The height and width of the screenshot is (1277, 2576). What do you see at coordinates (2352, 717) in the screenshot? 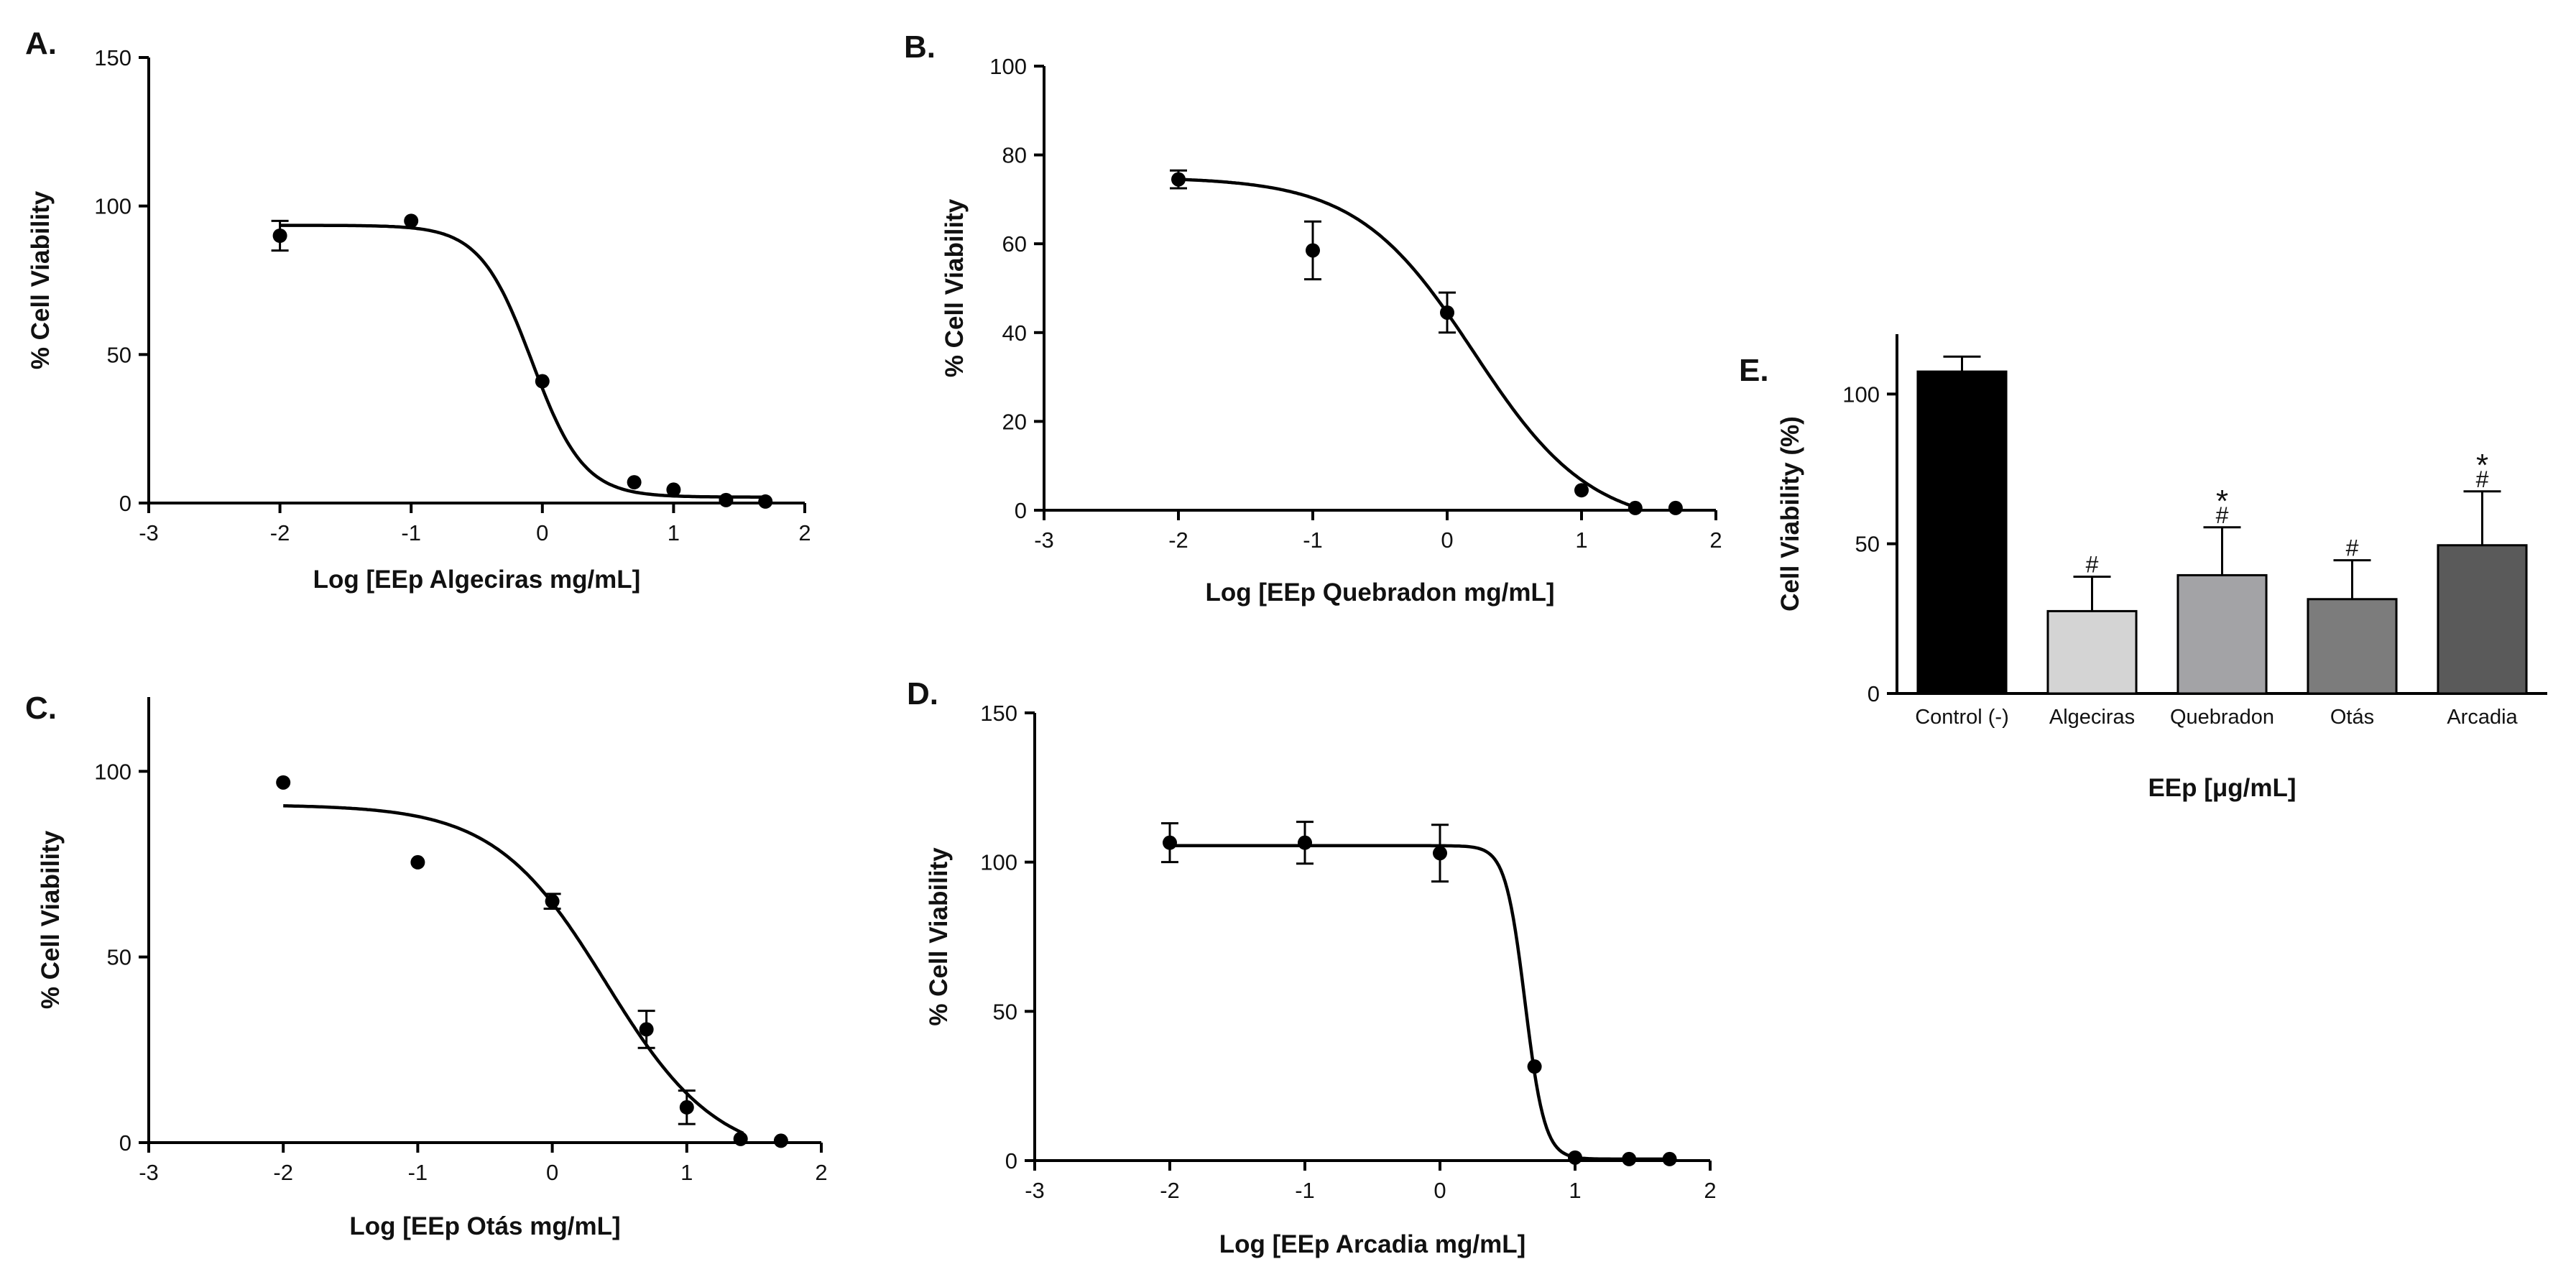
I see `x-category-label: Otás` at bounding box center [2352, 717].